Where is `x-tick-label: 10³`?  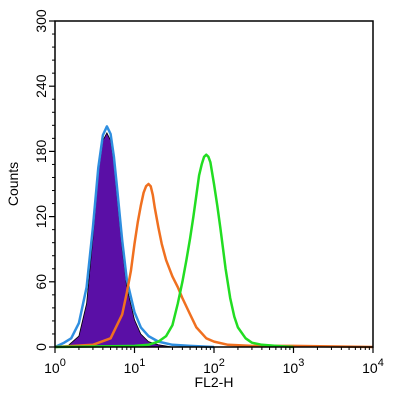 x-tick-label: 10³ is located at coordinates (294, 366).